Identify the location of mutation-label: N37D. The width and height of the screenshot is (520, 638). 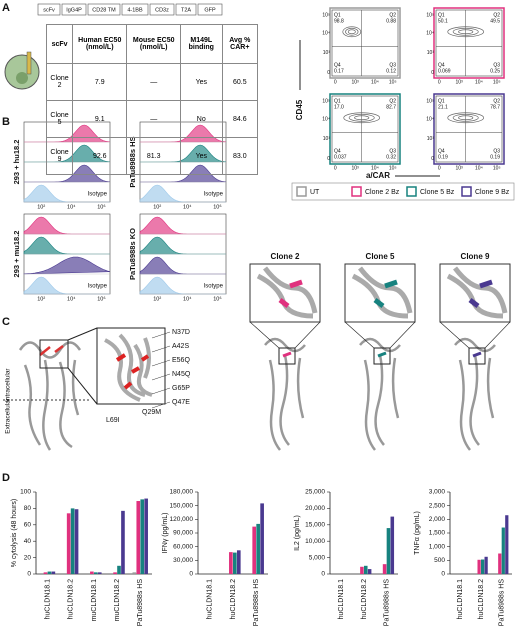
(181, 332).